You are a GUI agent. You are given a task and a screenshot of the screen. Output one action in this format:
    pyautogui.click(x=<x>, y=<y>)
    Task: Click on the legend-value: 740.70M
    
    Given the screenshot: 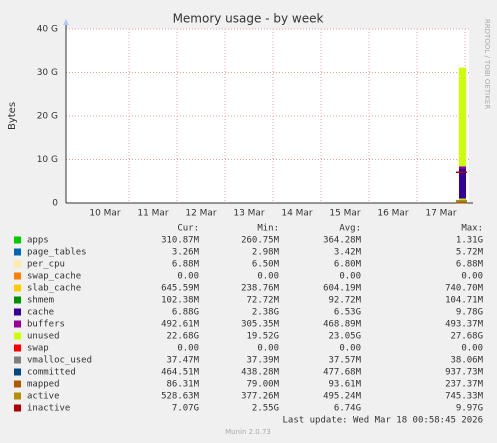 What is the action you would take?
    pyautogui.click(x=464, y=289)
    